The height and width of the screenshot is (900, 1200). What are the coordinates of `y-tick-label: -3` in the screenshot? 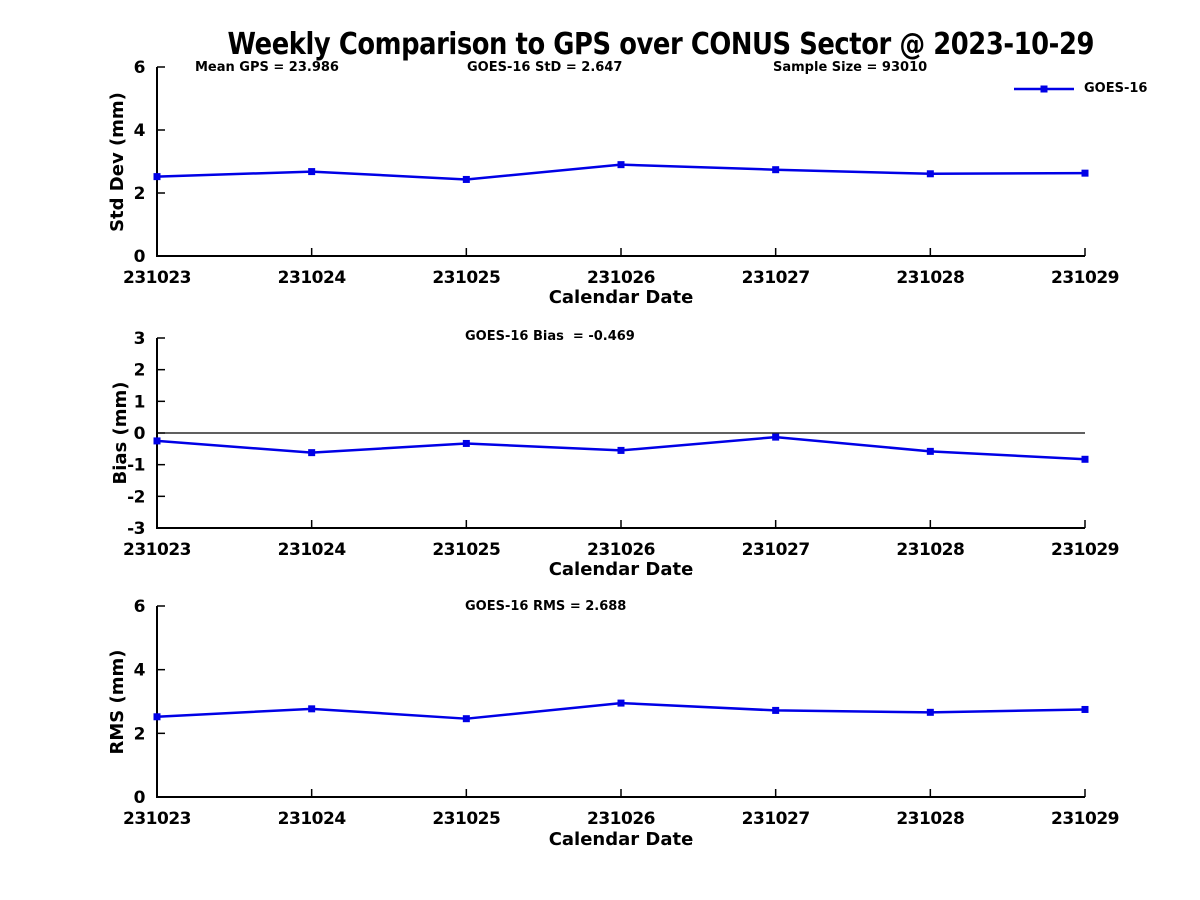 It's located at (136, 529).